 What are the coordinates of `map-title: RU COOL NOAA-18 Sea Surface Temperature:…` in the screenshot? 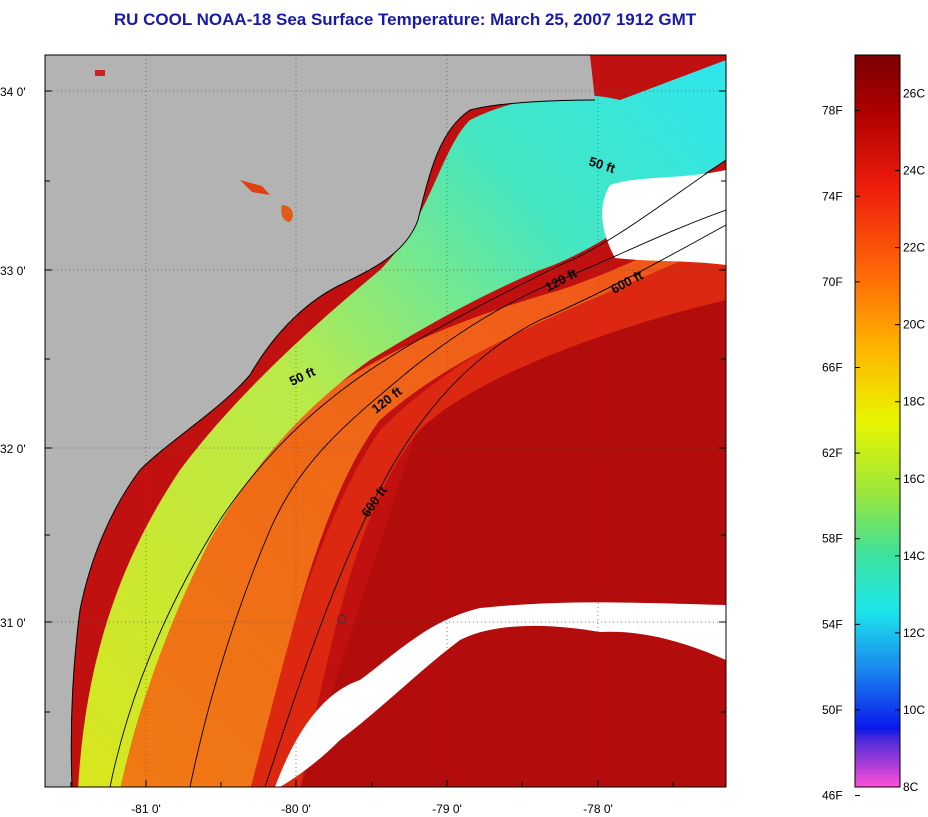 It's located at (405, 19).